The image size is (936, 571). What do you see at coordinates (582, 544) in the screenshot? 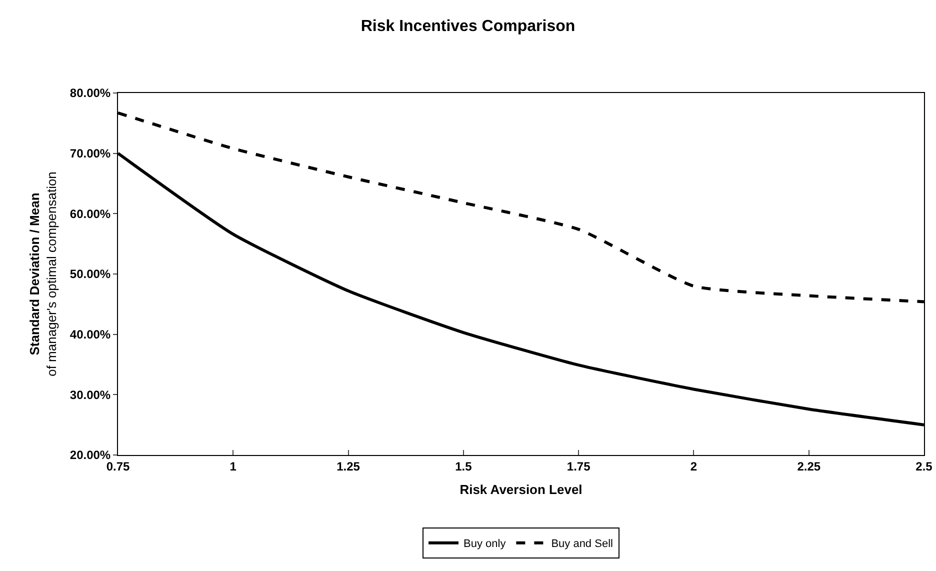
I see `legend-label: Buy and Sell` at bounding box center [582, 544].